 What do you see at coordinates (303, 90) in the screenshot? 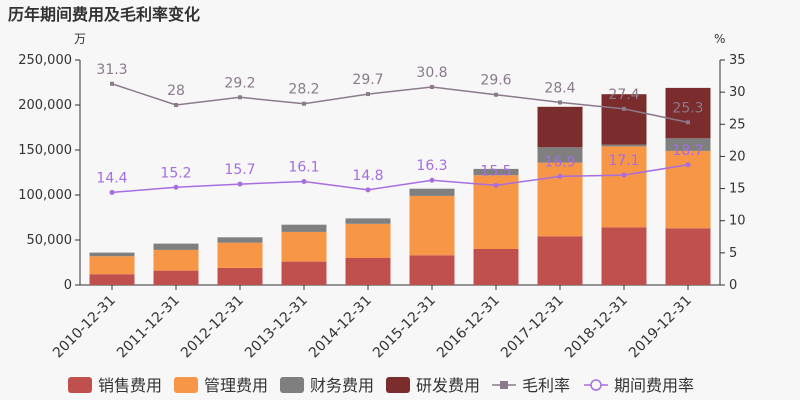
I see `data-label: 28.2` at bounding box center [303, 90].